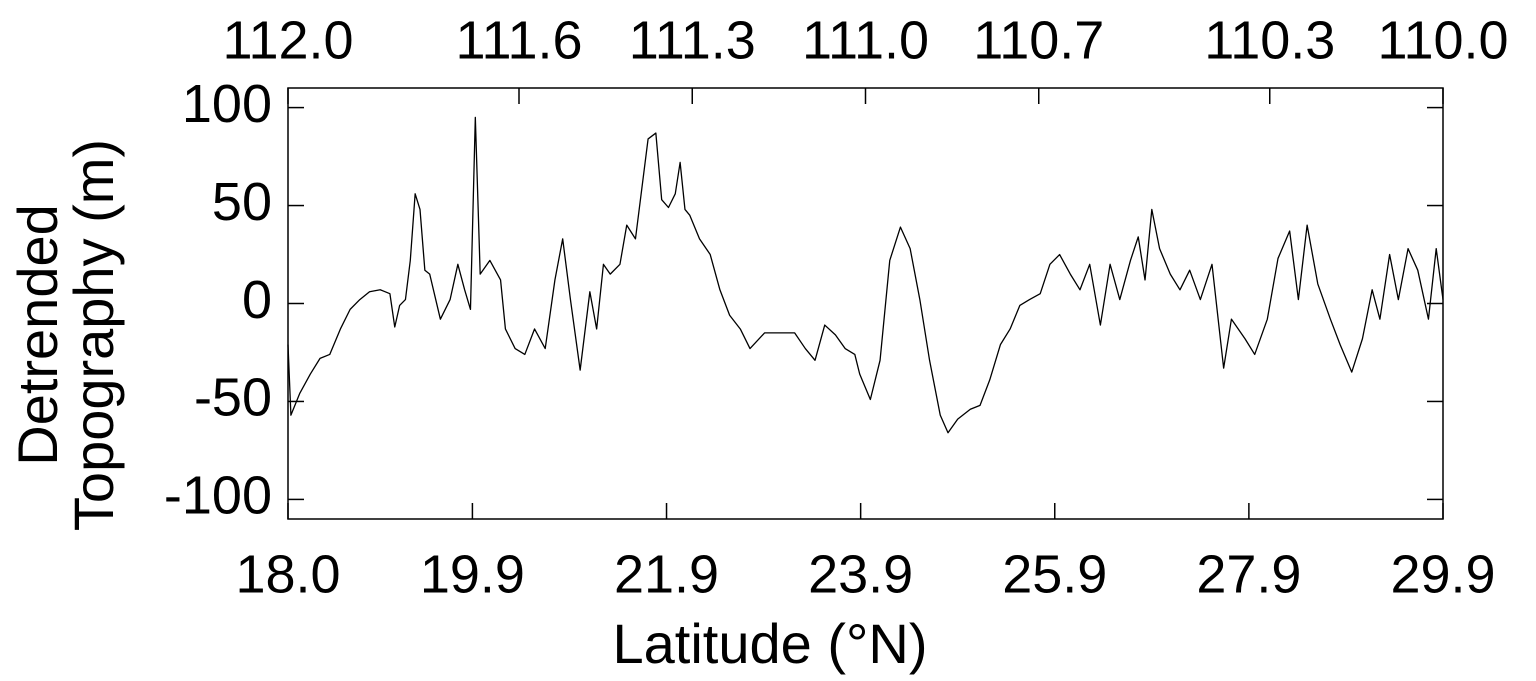 The width and height of the screenshot is (1536, 681). Describe the element at coordinates (93, 335) in the screenshot. I see `y-axis-title: Topography (m)` at that location.